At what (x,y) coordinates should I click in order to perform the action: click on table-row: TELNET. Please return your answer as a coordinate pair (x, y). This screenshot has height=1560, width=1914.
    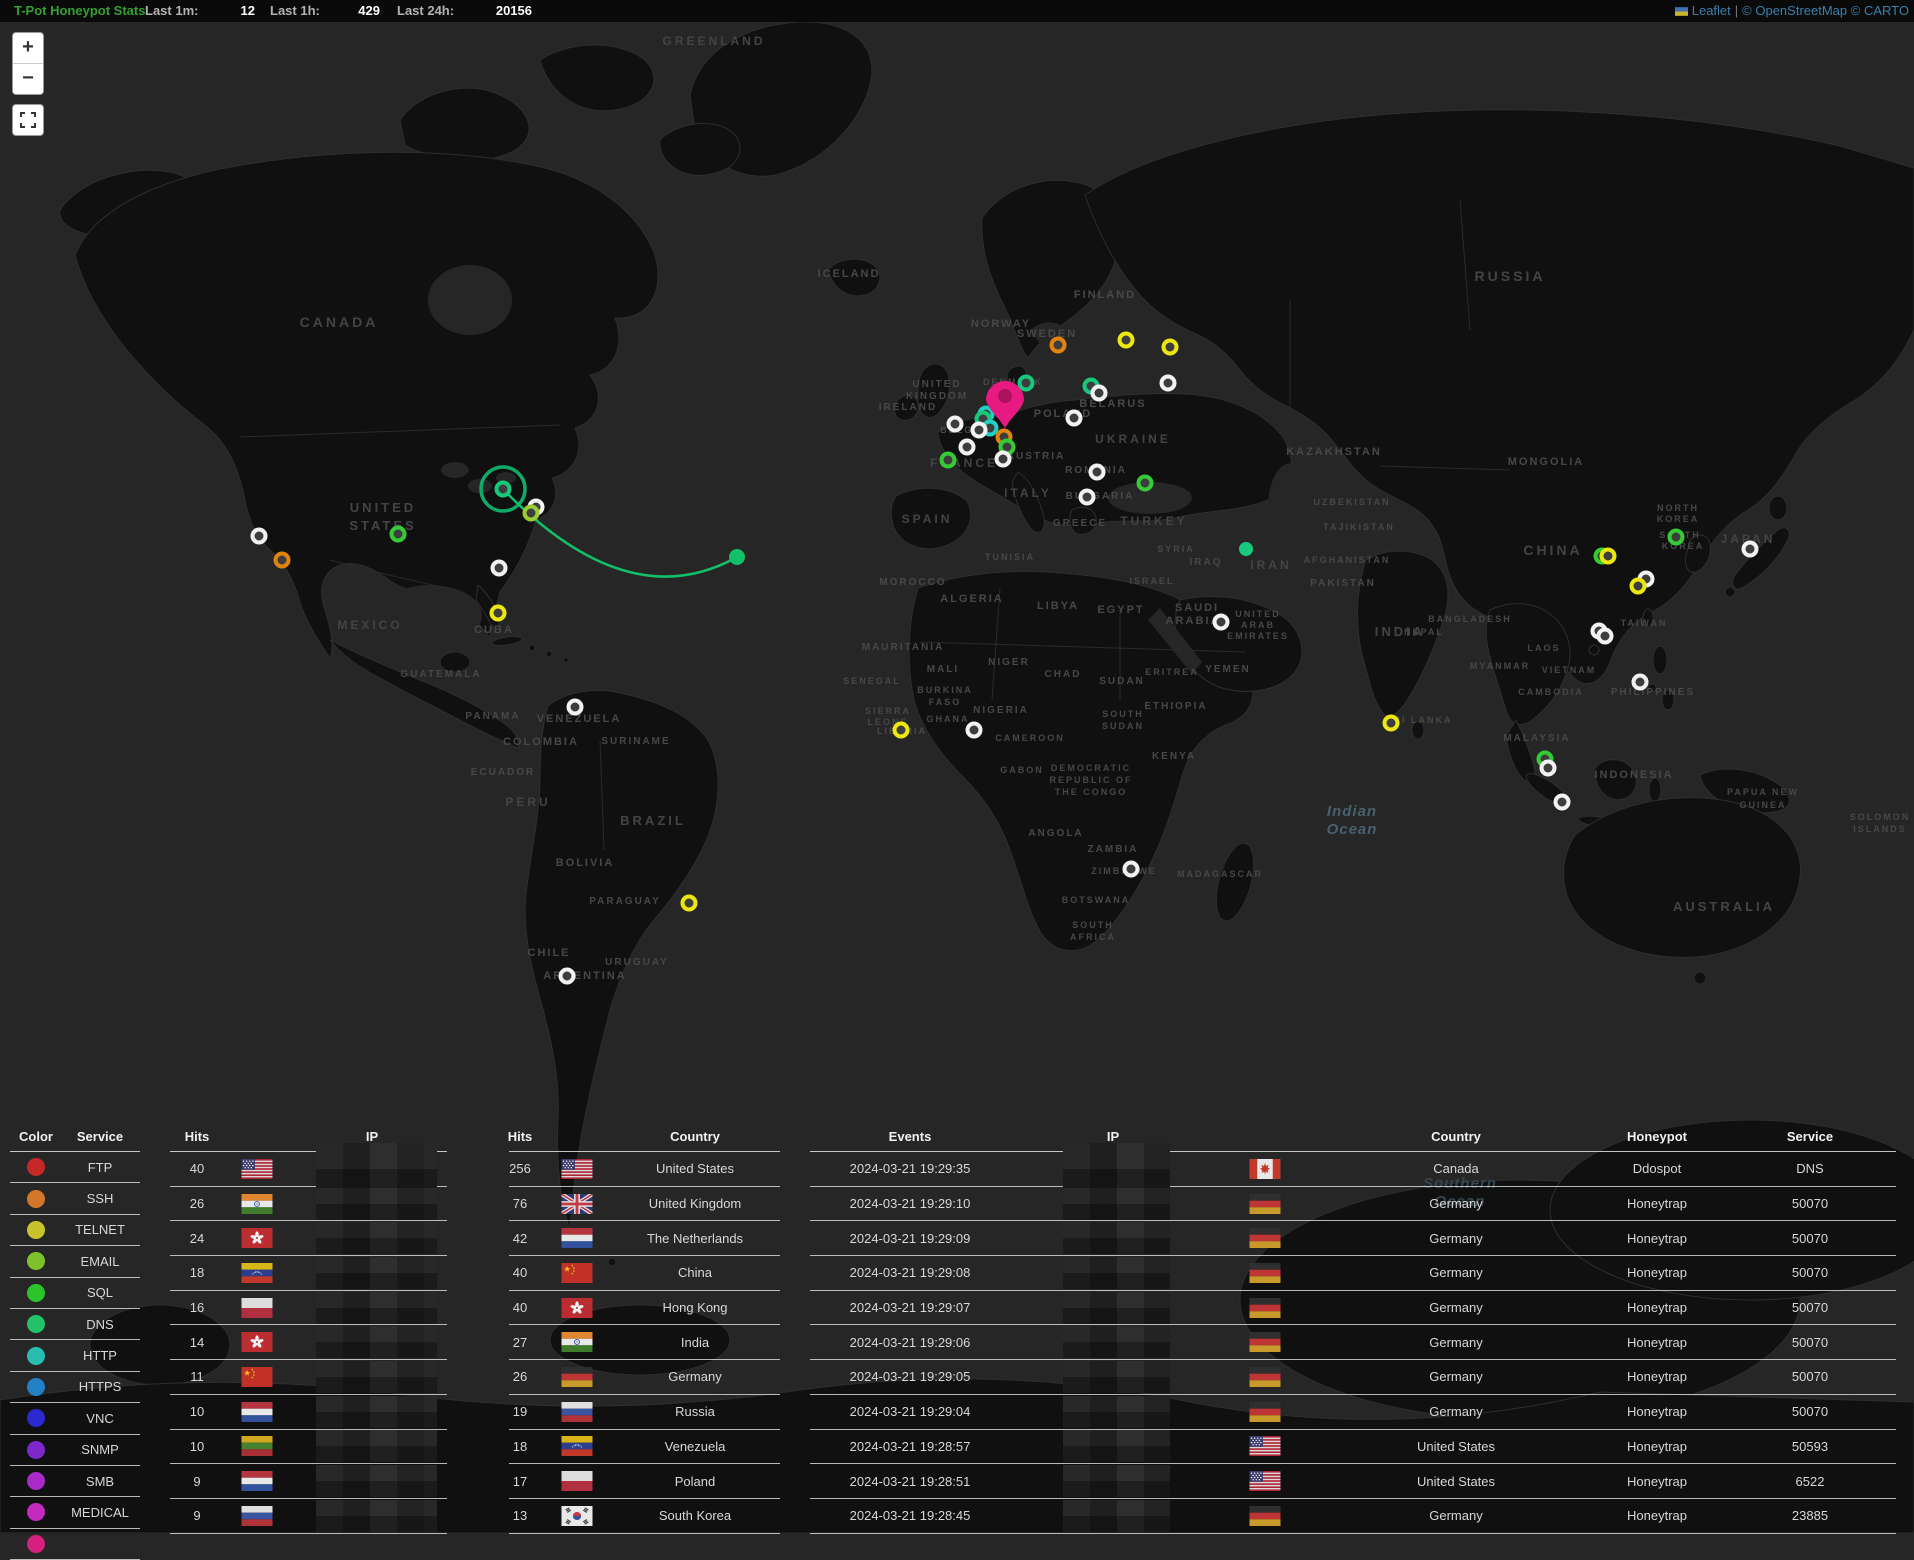
    Looking at the image, I should click on (75, 1231).